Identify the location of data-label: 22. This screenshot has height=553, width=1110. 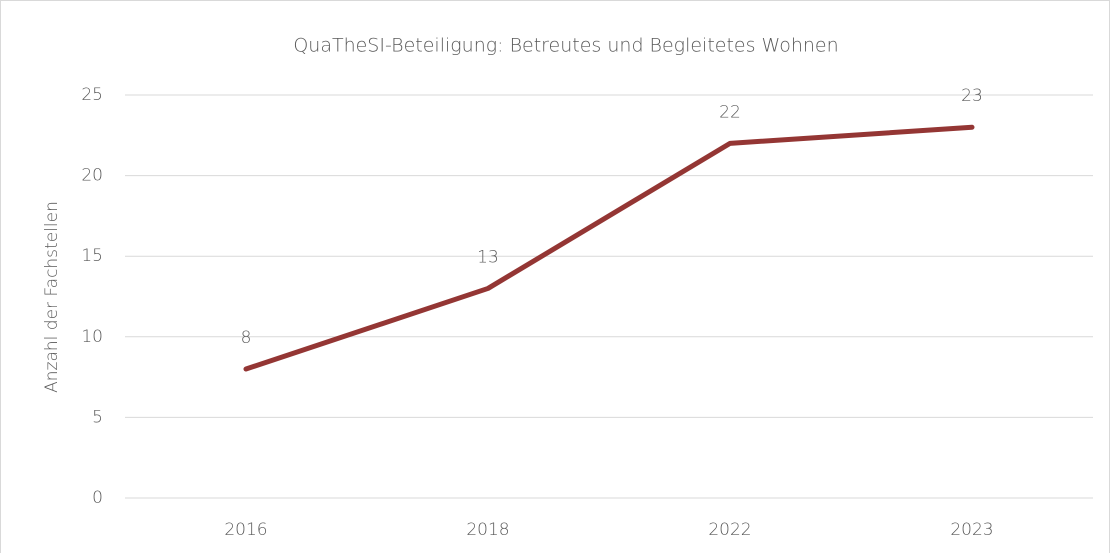
(730, 112).